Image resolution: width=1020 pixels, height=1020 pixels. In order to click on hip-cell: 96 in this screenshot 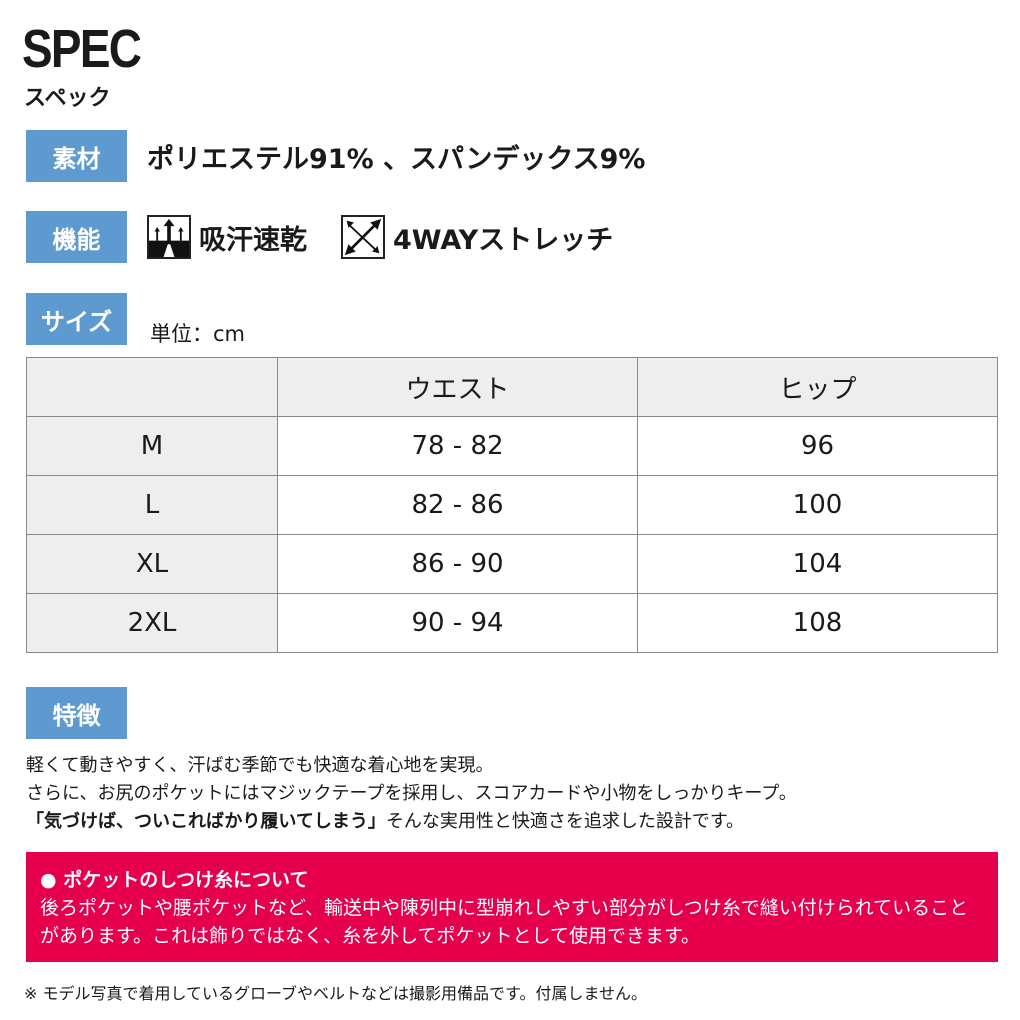, I will do `click(817, 446)`.